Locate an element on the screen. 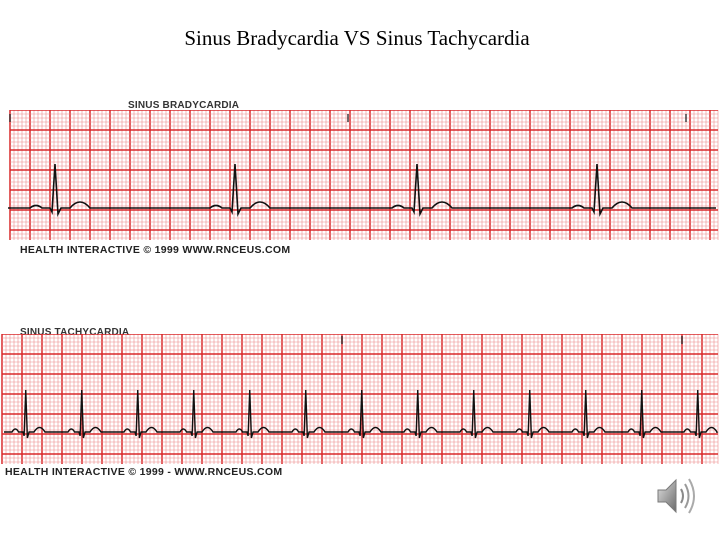 This screenshot has height=540, width=720. speaker-icon is located at coordinates (677, 497).